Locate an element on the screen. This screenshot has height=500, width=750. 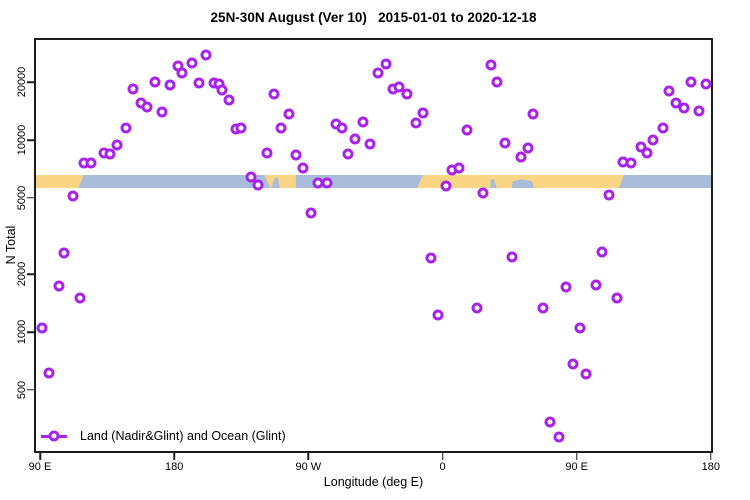
legend-marker-circle is located at coordinates (54, 436).